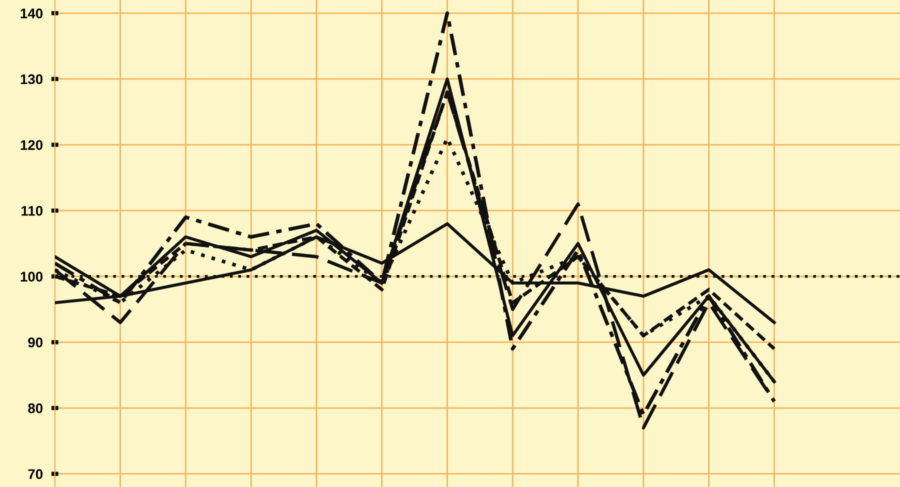  Describe the element at coordinates (35, 408) in the screenshot. I see `y-tick-label: 80` at that location.